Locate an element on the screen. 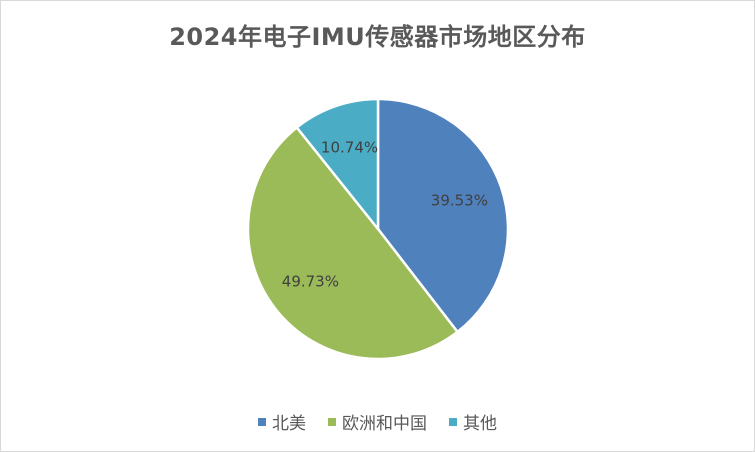  legend-label-north-america: 北美 is located at coordinates (289, 424).